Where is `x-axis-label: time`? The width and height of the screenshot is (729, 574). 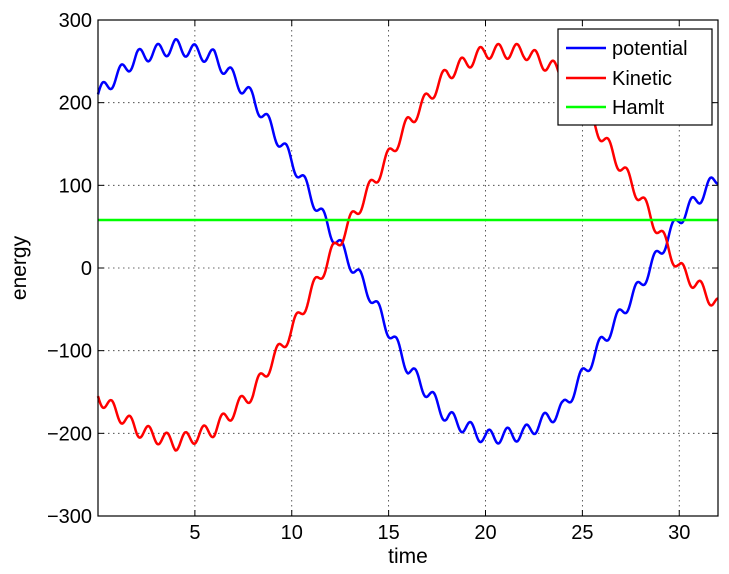 x-axis-label: time is located at coordinates (408, 556).